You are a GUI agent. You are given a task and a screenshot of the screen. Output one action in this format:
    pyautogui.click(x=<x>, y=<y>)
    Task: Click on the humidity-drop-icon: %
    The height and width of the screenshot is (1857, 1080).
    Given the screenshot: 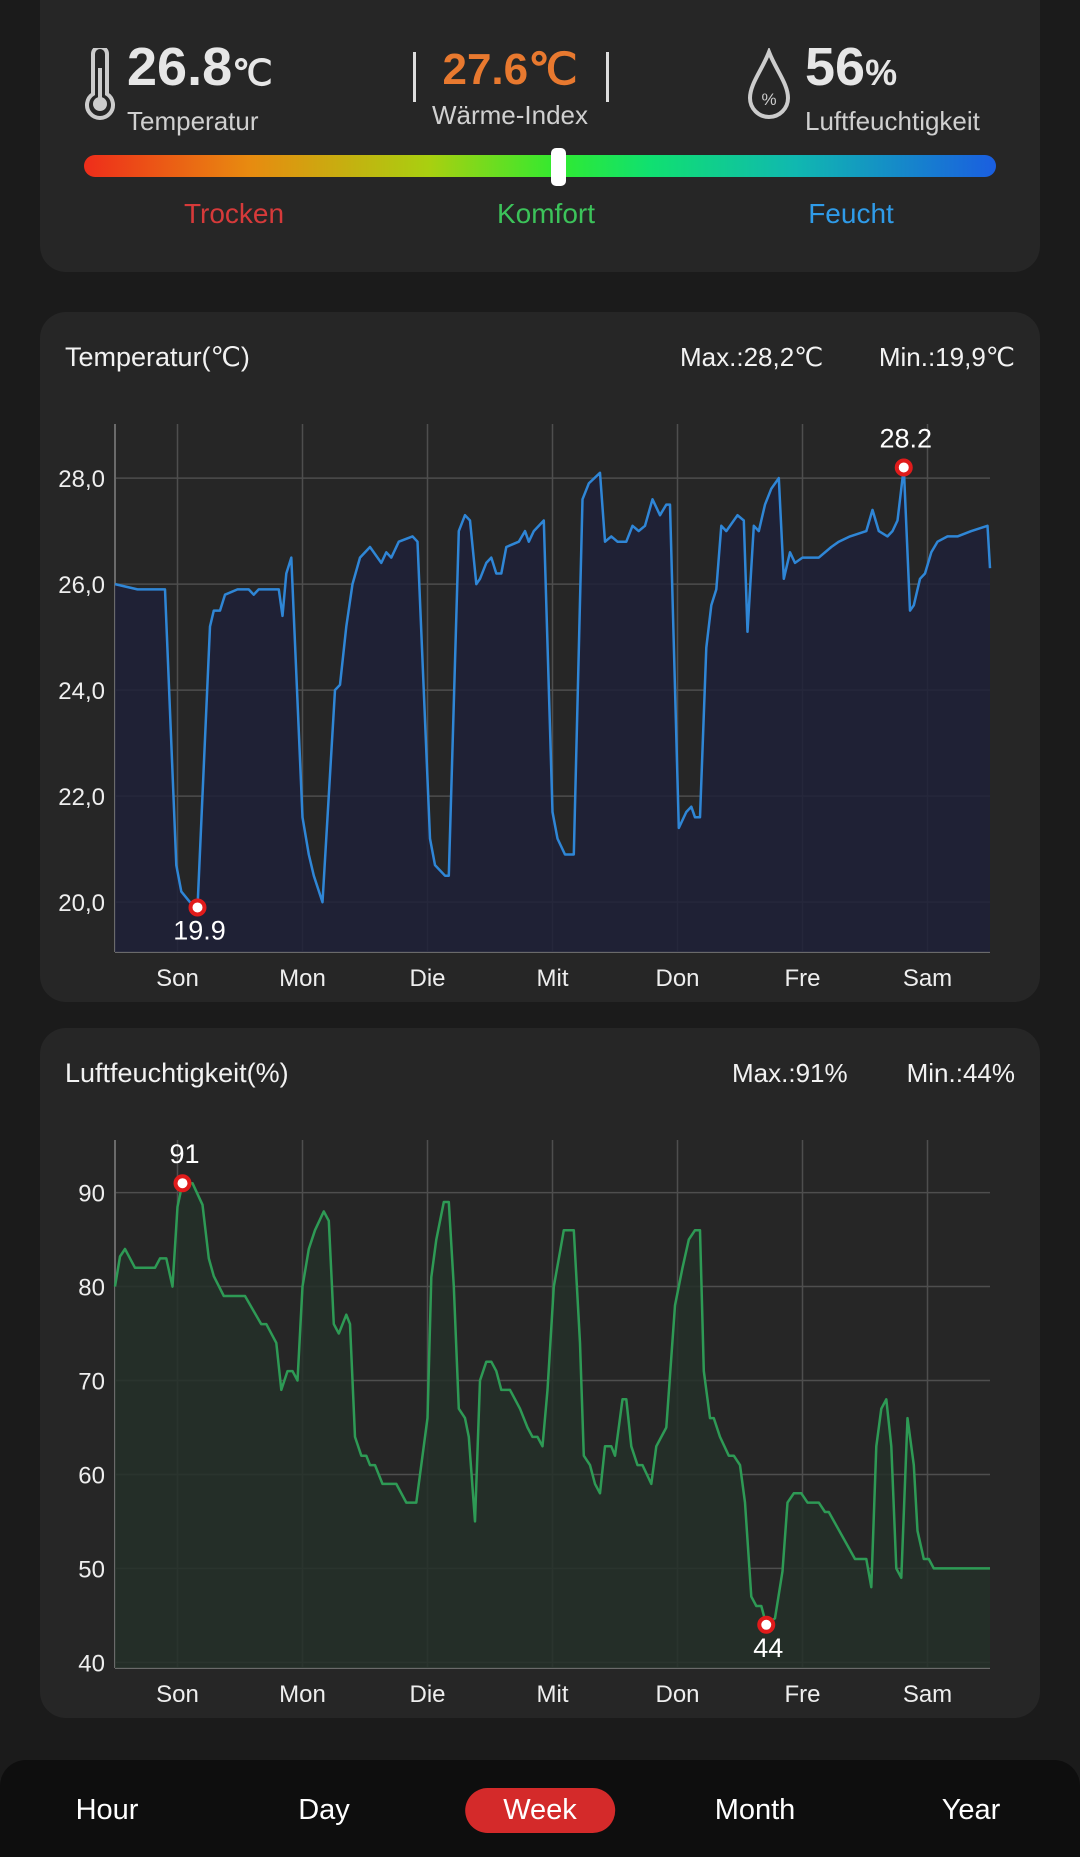 What is the action you would take?
    pyautogui.click(x=769, y=83)
    